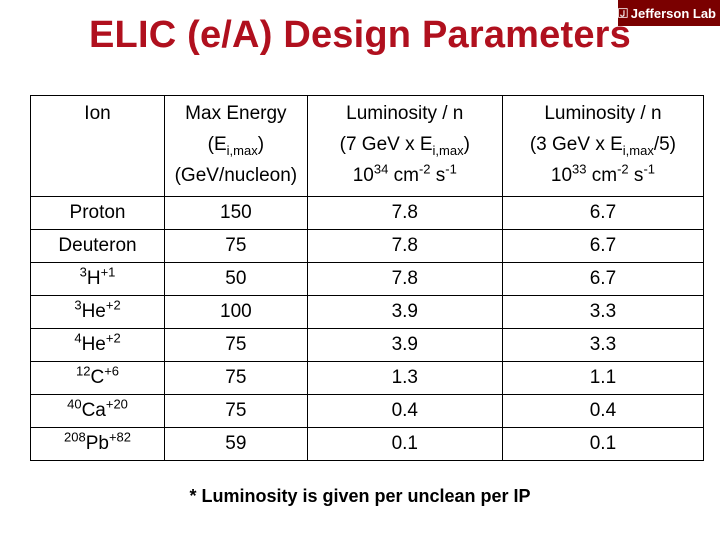  What do you see at coordinates (673, 13) in the screenshot?
I see `logo-text: Jefferson Lab` at bounding box center [673, 13].